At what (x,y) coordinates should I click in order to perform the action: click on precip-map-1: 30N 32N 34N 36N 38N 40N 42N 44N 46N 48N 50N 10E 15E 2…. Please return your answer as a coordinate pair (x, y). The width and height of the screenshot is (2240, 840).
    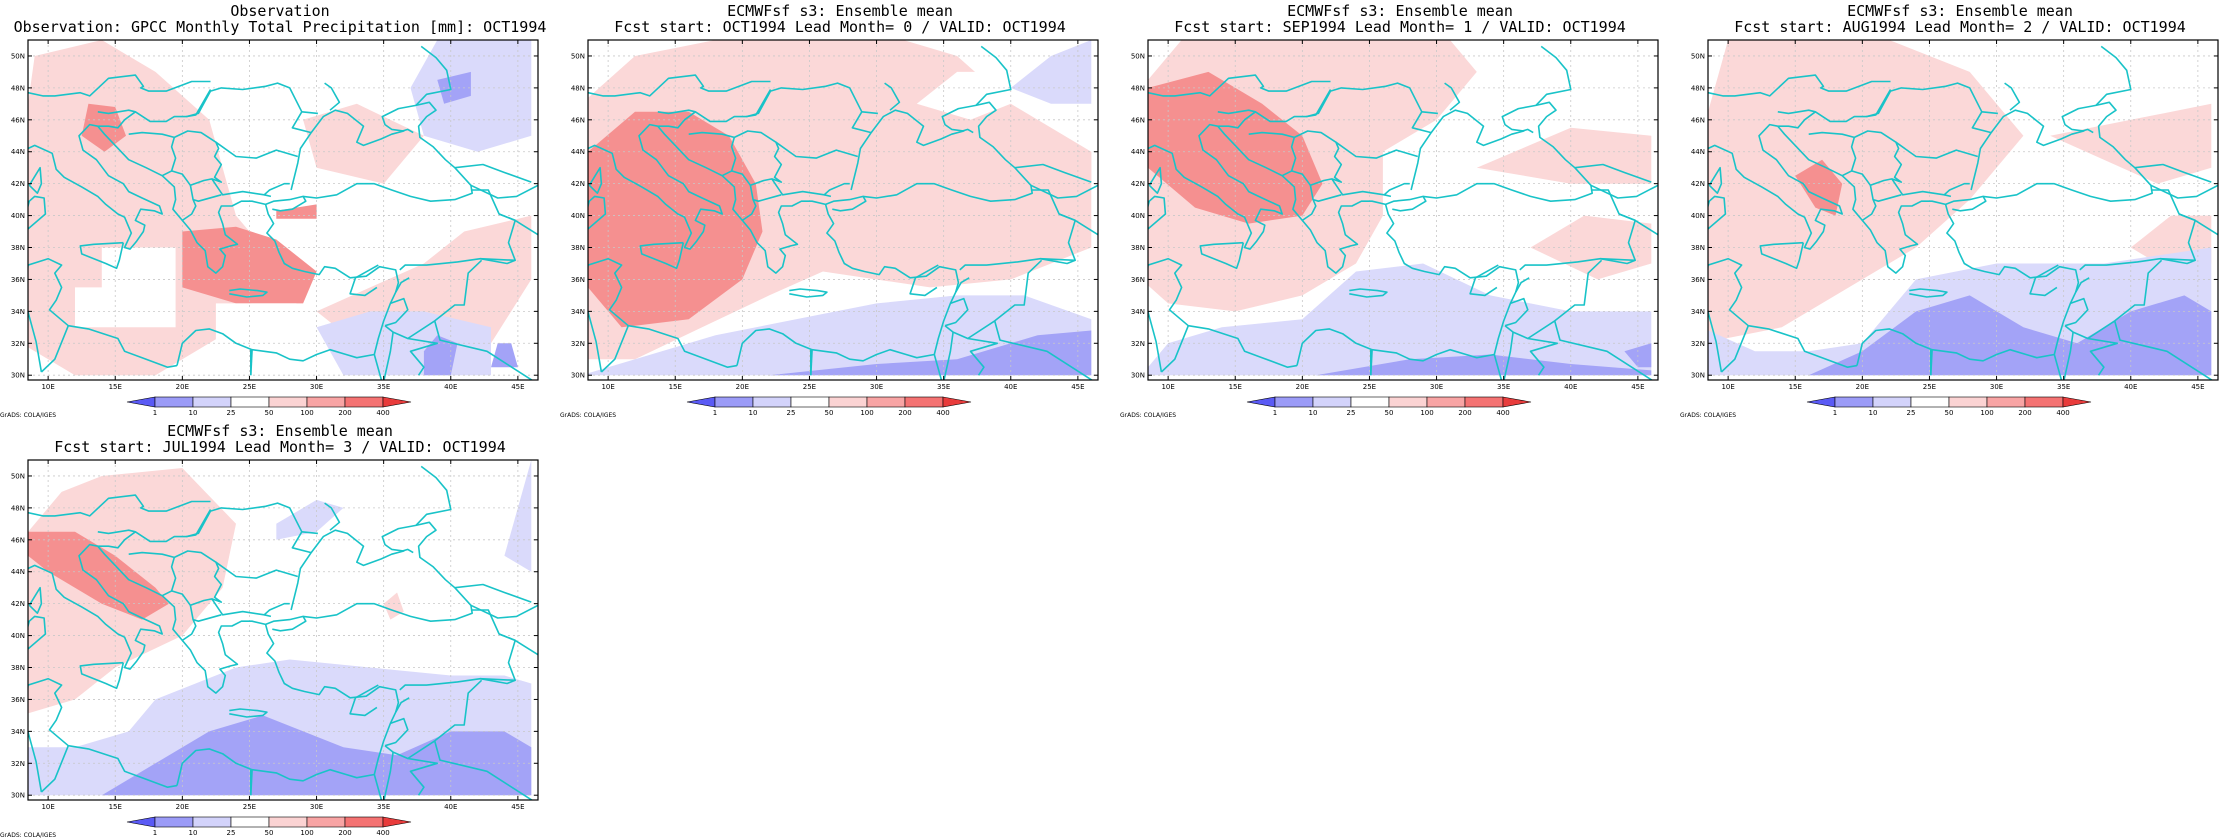
    Looking at the image, I should click on (835, 228).